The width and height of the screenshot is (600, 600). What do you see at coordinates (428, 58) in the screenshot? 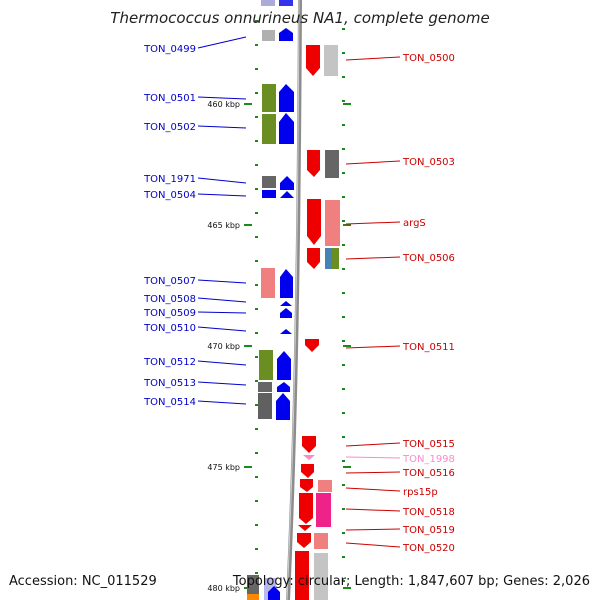
I see `gene-label: TON_0500` at bounding box center [428, 58].